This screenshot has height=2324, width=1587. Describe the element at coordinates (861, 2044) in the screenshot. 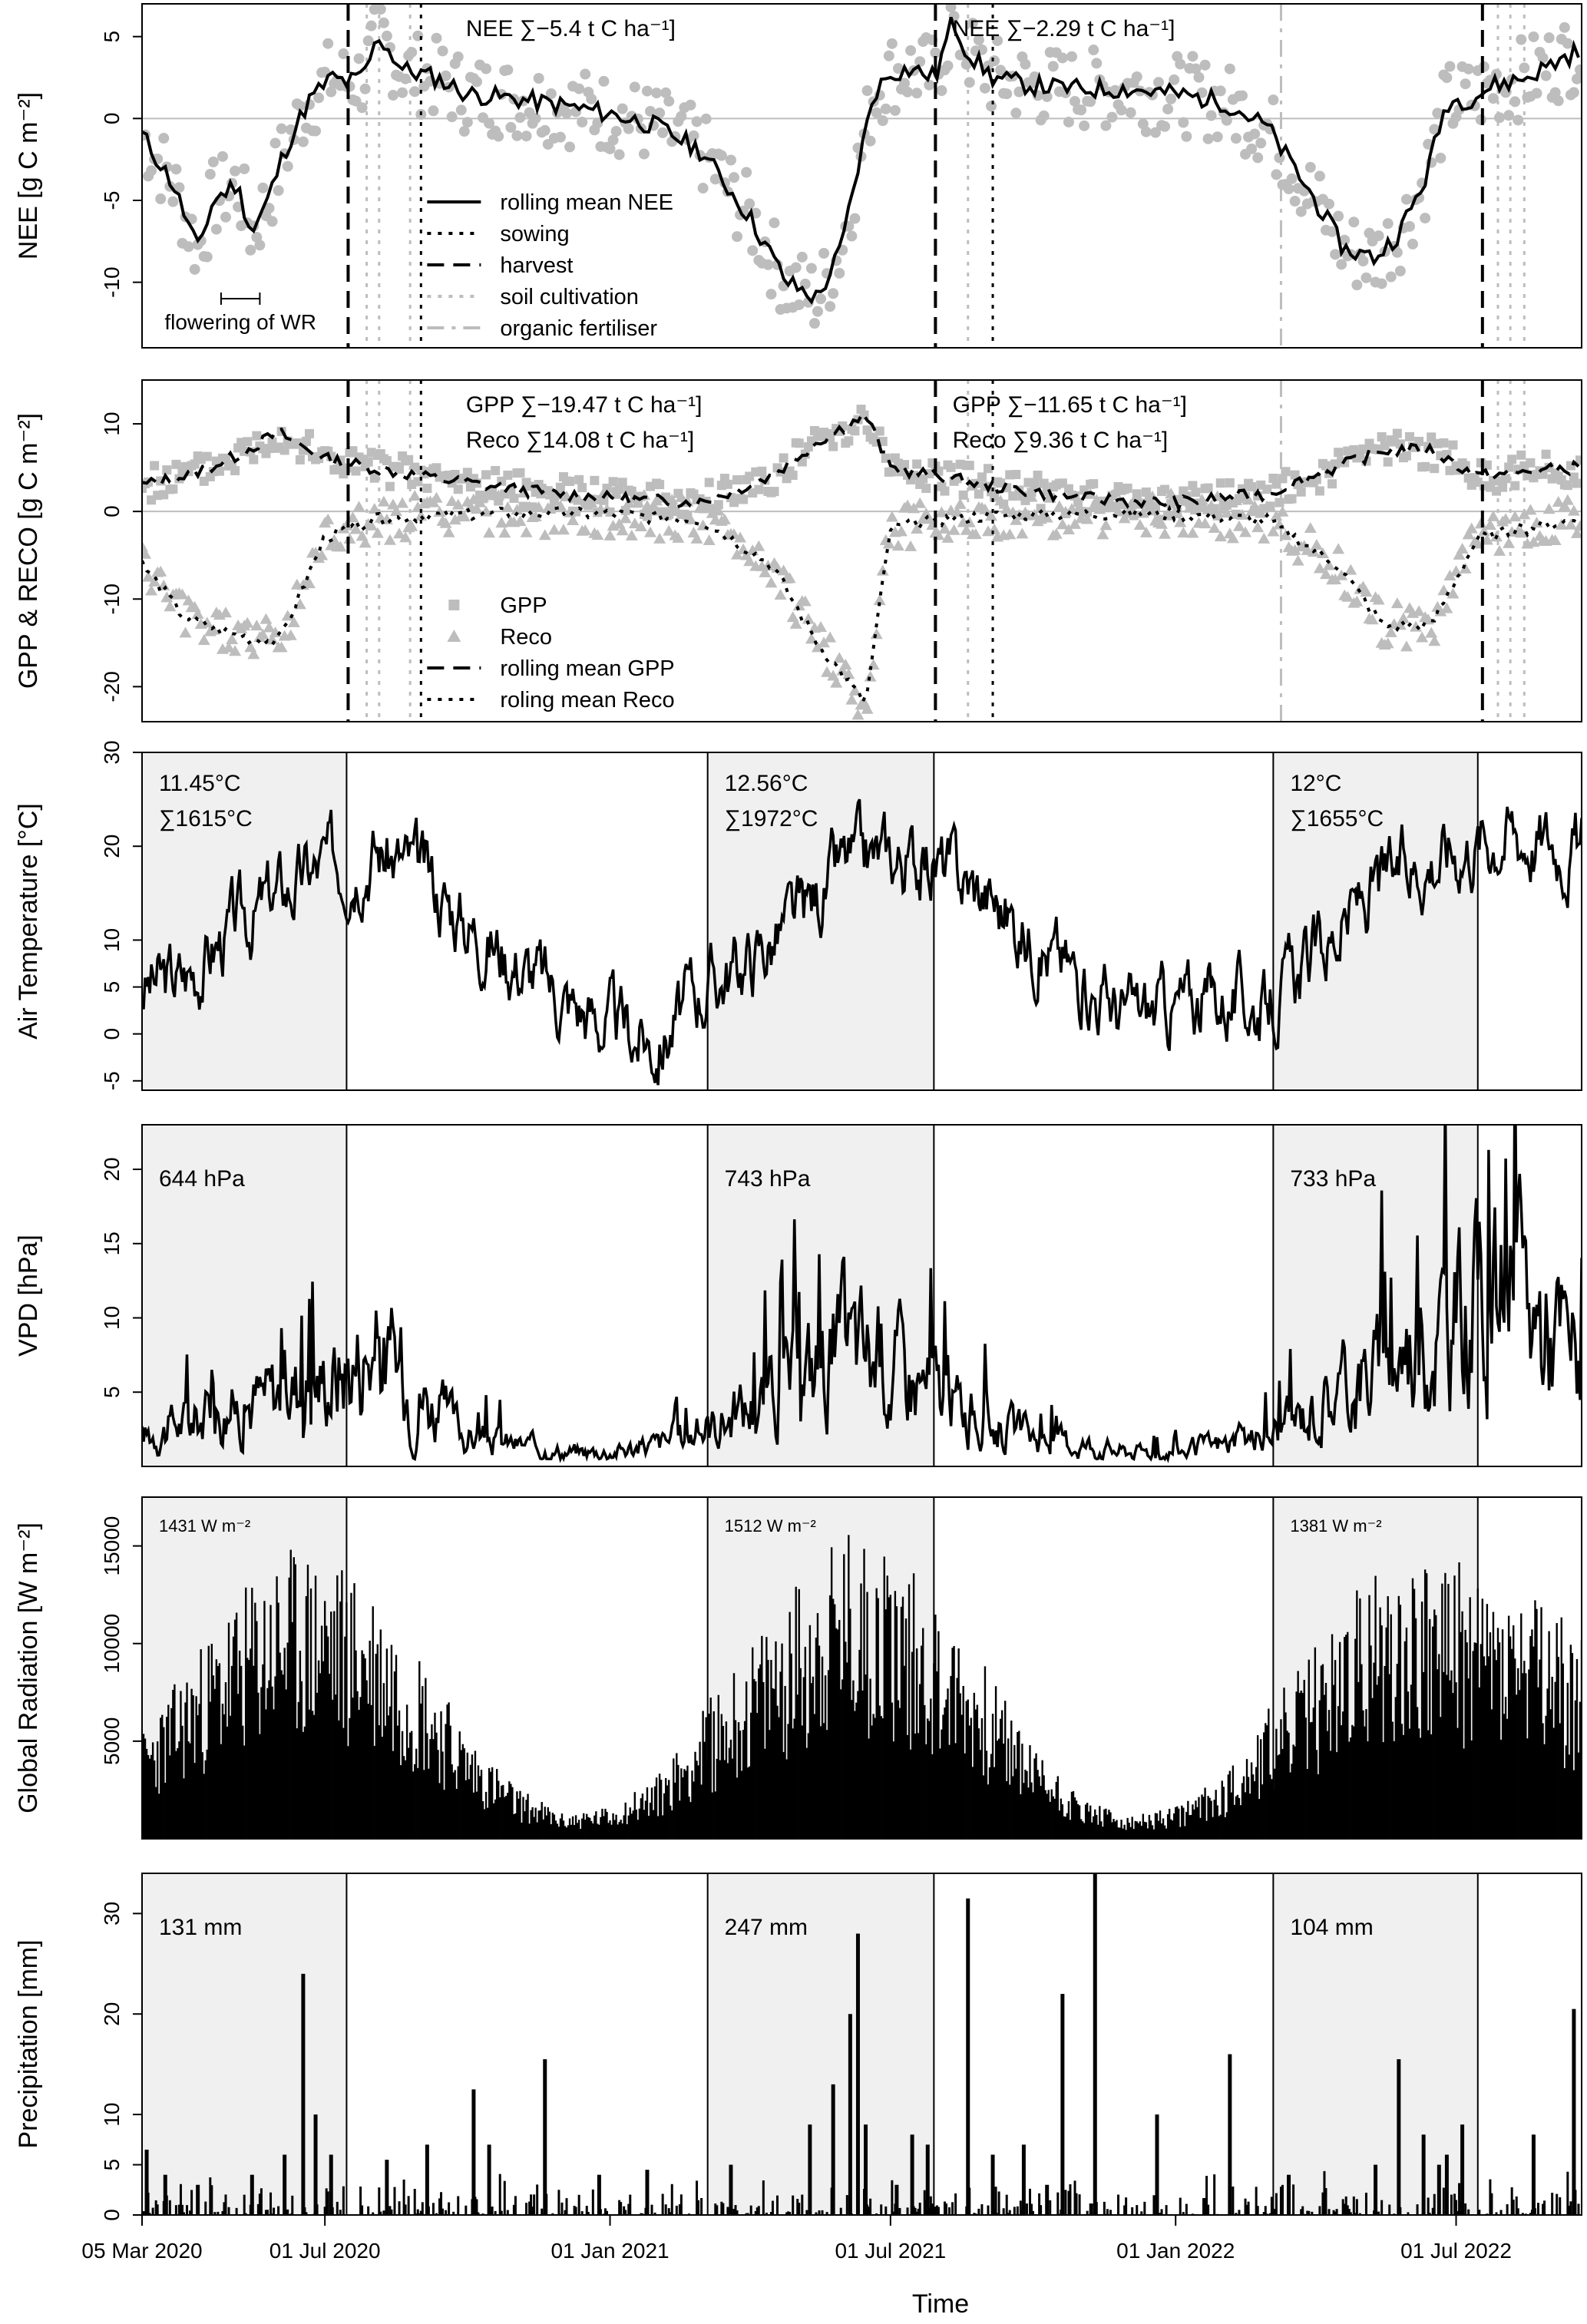

I see `prec-plot-area` at that location.